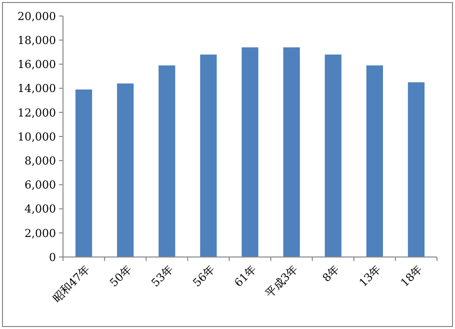  Describe the element at coordinates (412, 276) in the screenshot. I see `x-tick-label: 18年` at that location.